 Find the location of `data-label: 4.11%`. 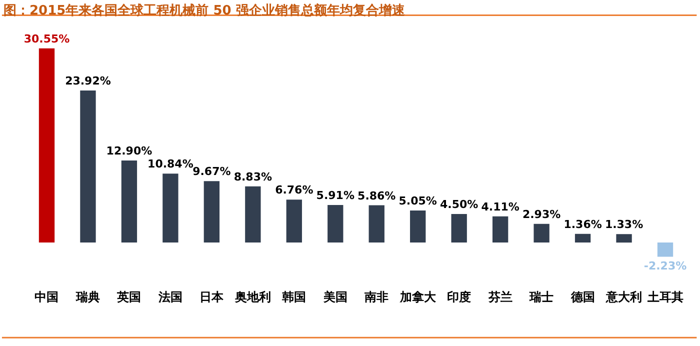

data-label: 4.11% is located at coordinates (500, 207).